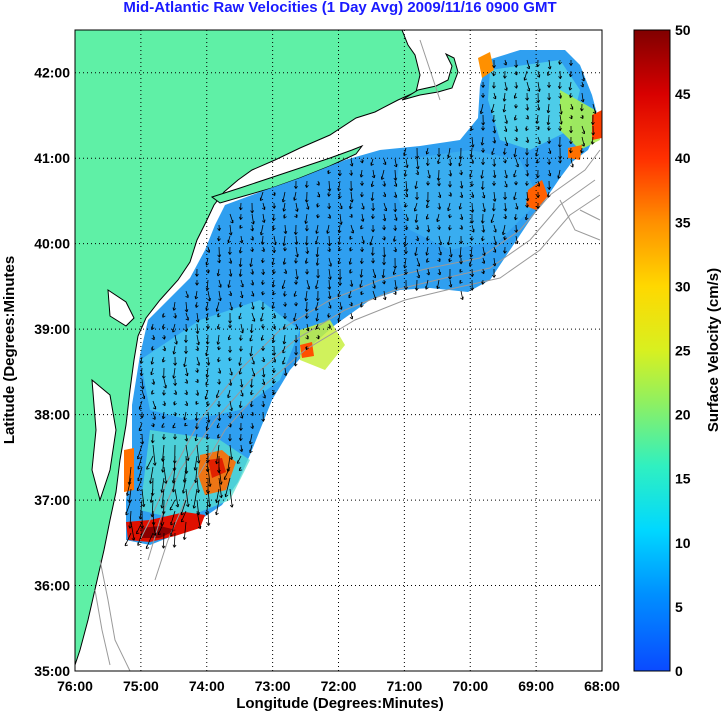  What do you see at coordinates (470, 686) in the screenshot?
I see `x-tick-label: 70:00` at bounding box center [470, 686].